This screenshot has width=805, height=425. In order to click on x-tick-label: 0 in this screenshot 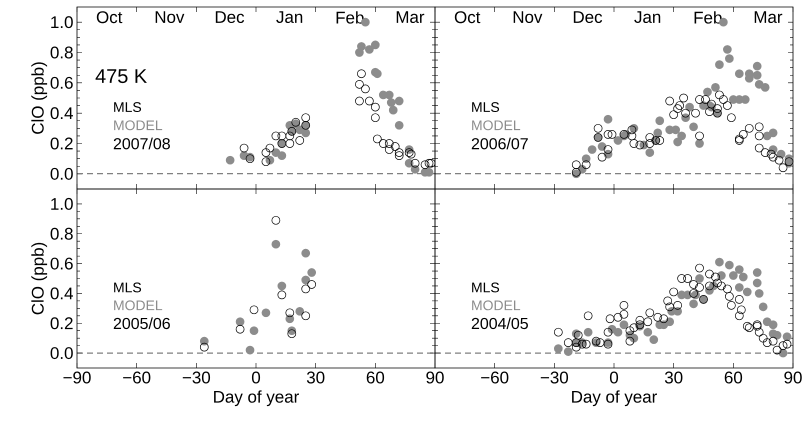, I will do `click(256, 378)`.